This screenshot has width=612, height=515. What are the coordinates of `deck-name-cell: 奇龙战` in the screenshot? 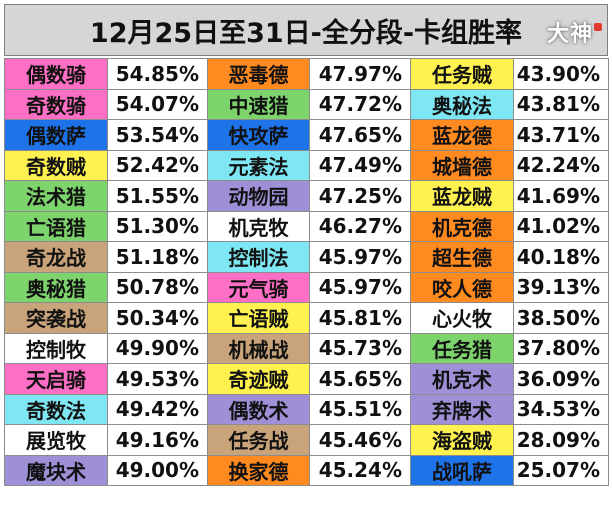 It's located at (56, 257).